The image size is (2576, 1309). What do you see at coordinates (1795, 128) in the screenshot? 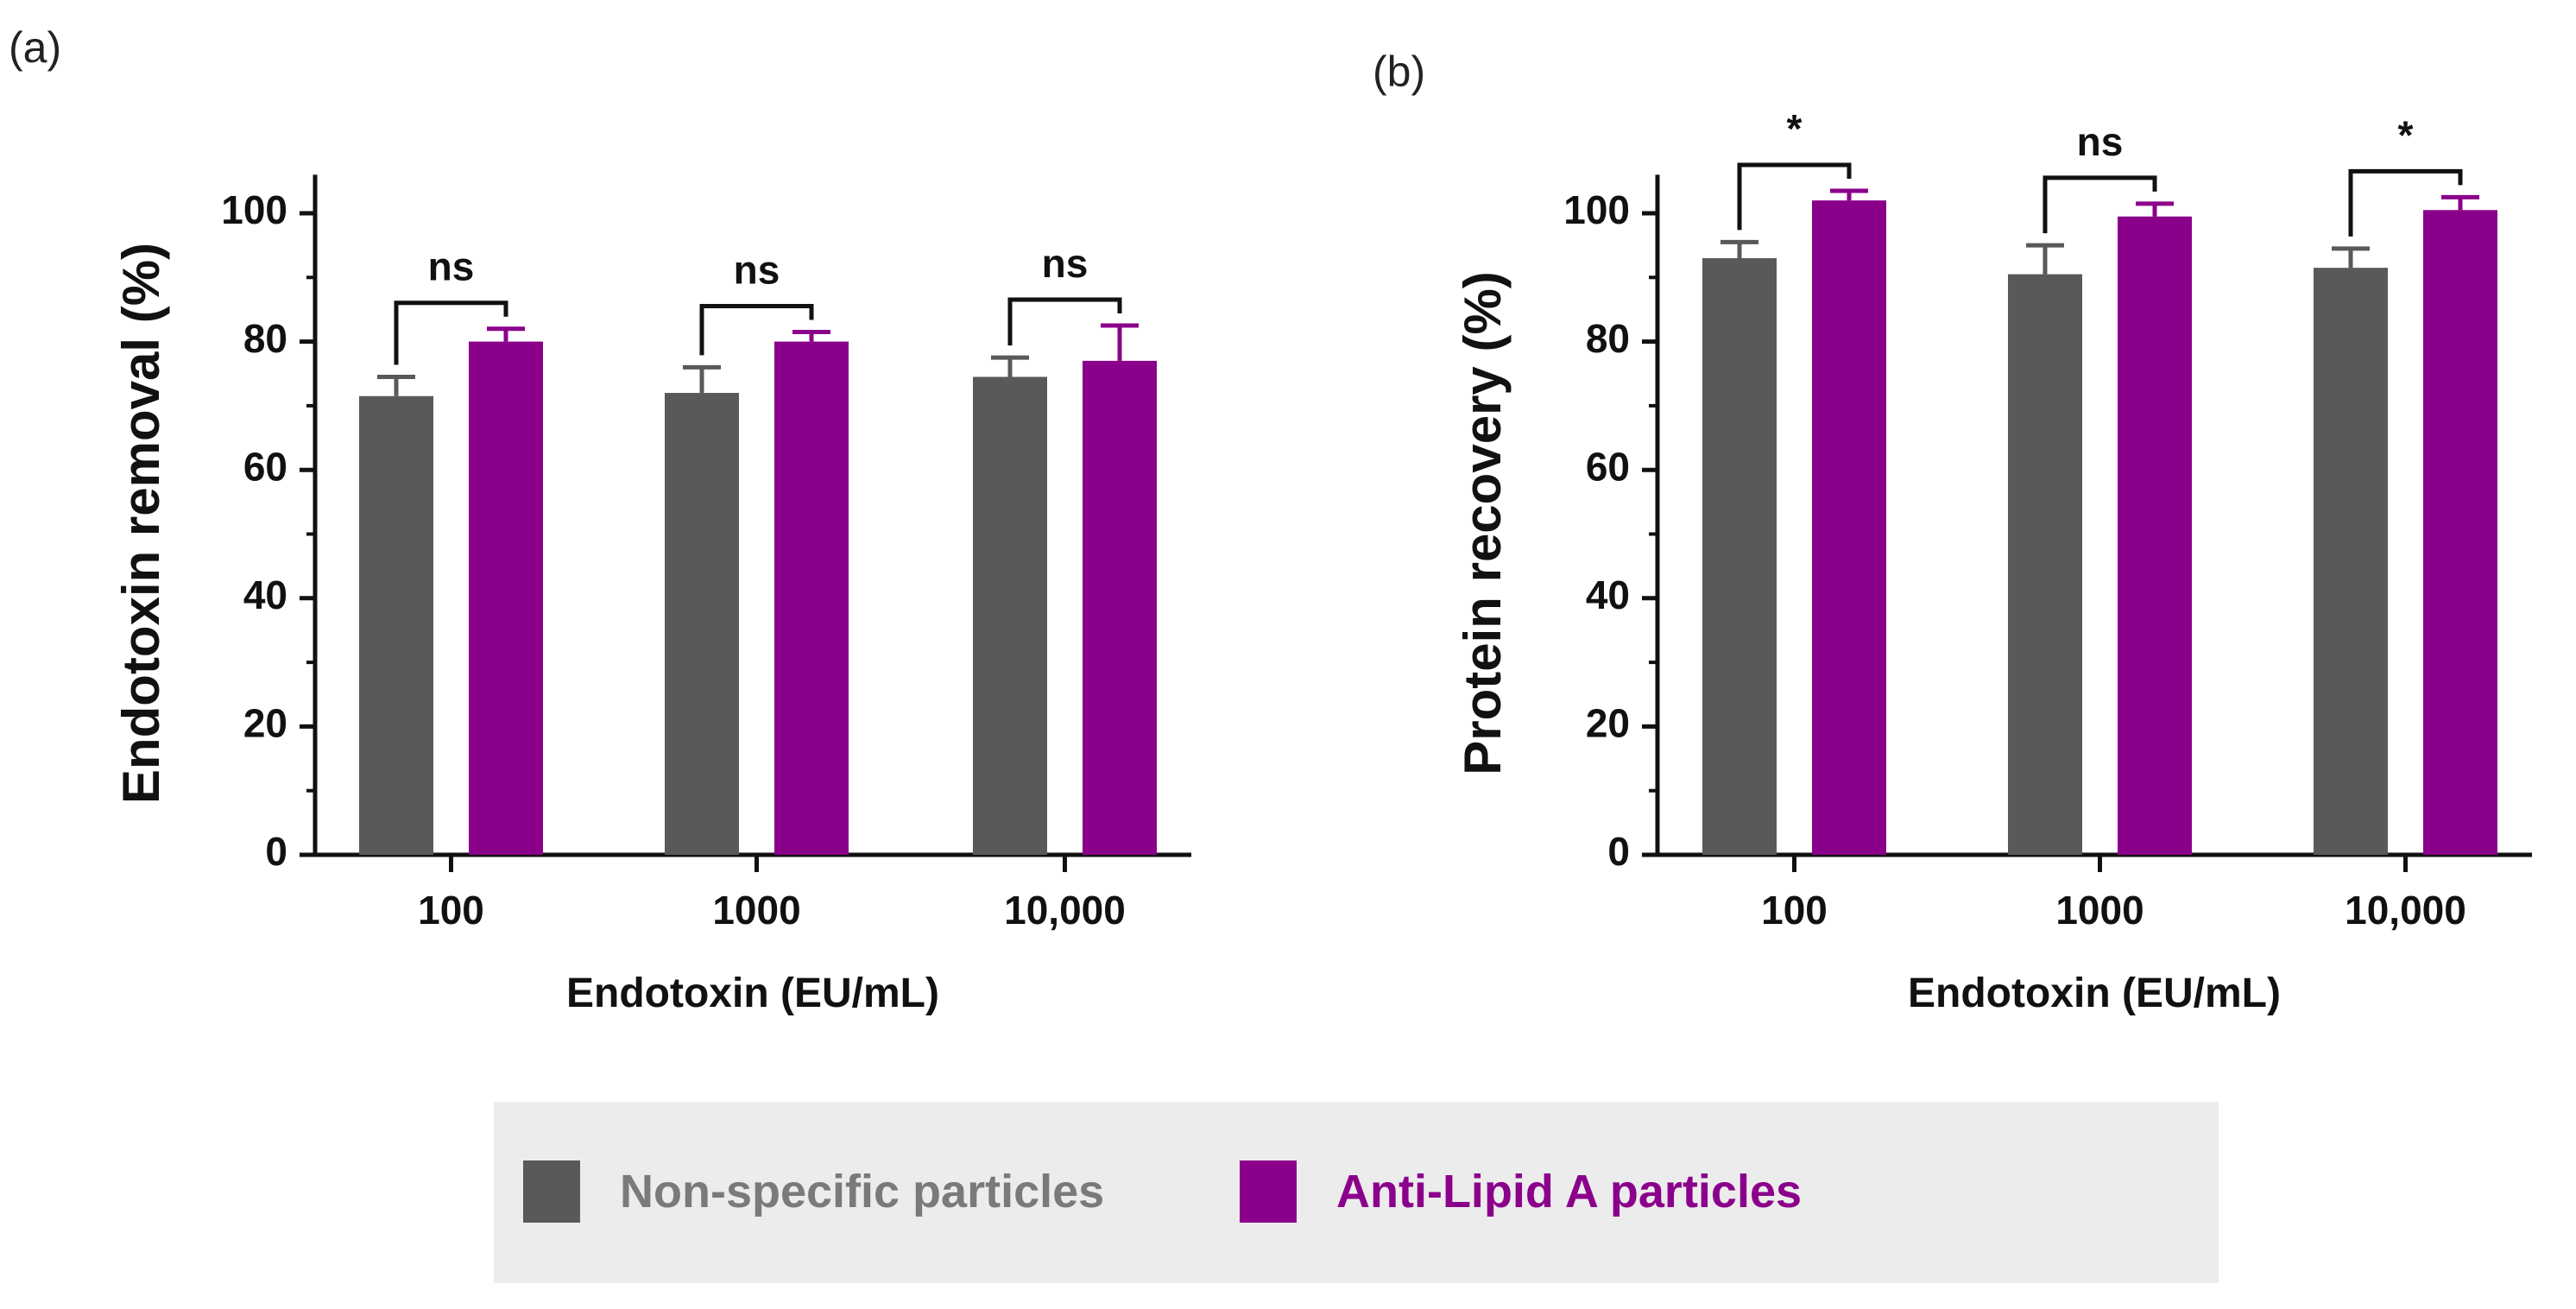
I see `significance-label-0: *` at bounding box center [1795, 128].